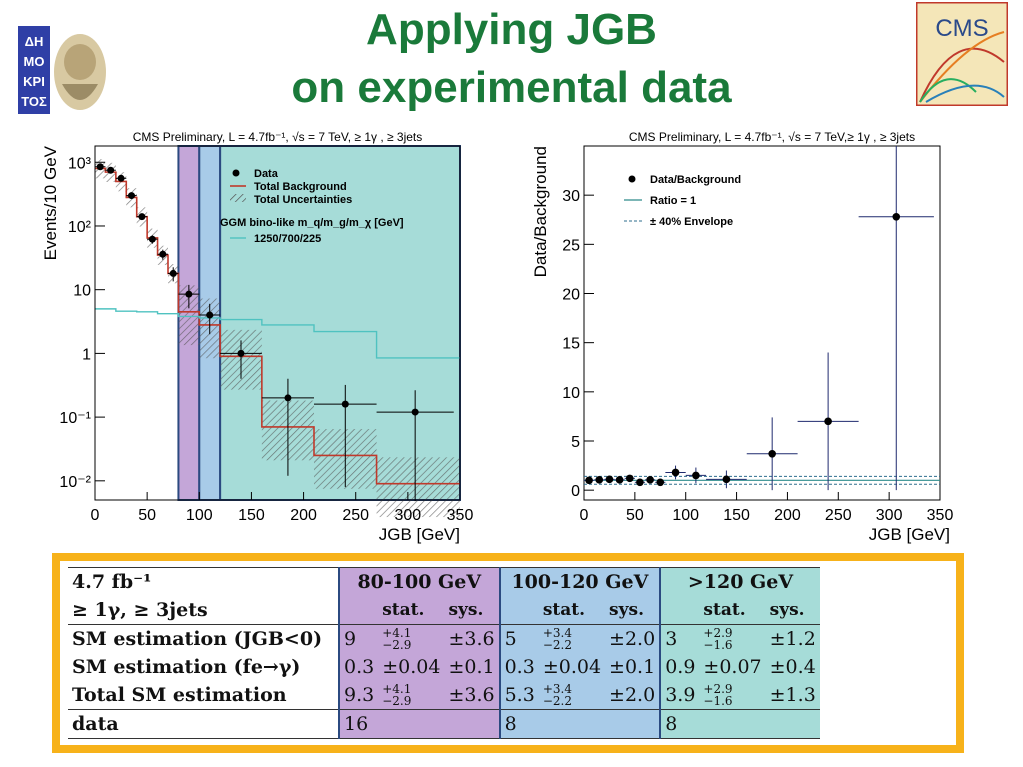 This screenshot has width=1023, height=767. Describe the element at coordinates (511, 87) in the screenshot. I see `slide-title-line2: on experimental data` at that location.